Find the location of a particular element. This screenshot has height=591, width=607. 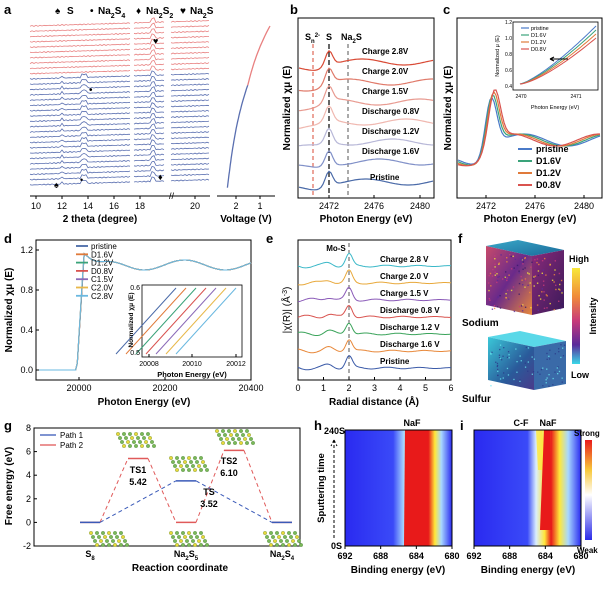

molecular-structures is located at coordinates (196, 488).